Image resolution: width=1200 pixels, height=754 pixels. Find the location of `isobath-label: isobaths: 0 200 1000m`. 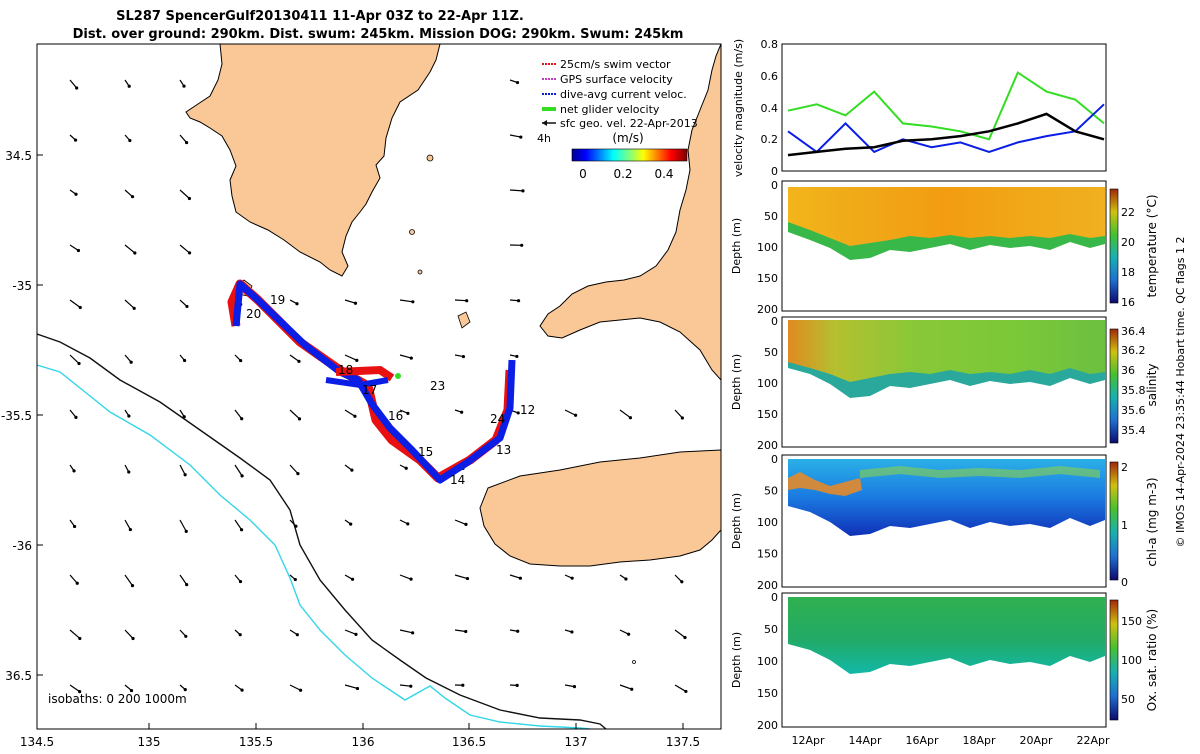

isobath-label: isobaths: 0 200 1000m is located at coordinates (117, 699).